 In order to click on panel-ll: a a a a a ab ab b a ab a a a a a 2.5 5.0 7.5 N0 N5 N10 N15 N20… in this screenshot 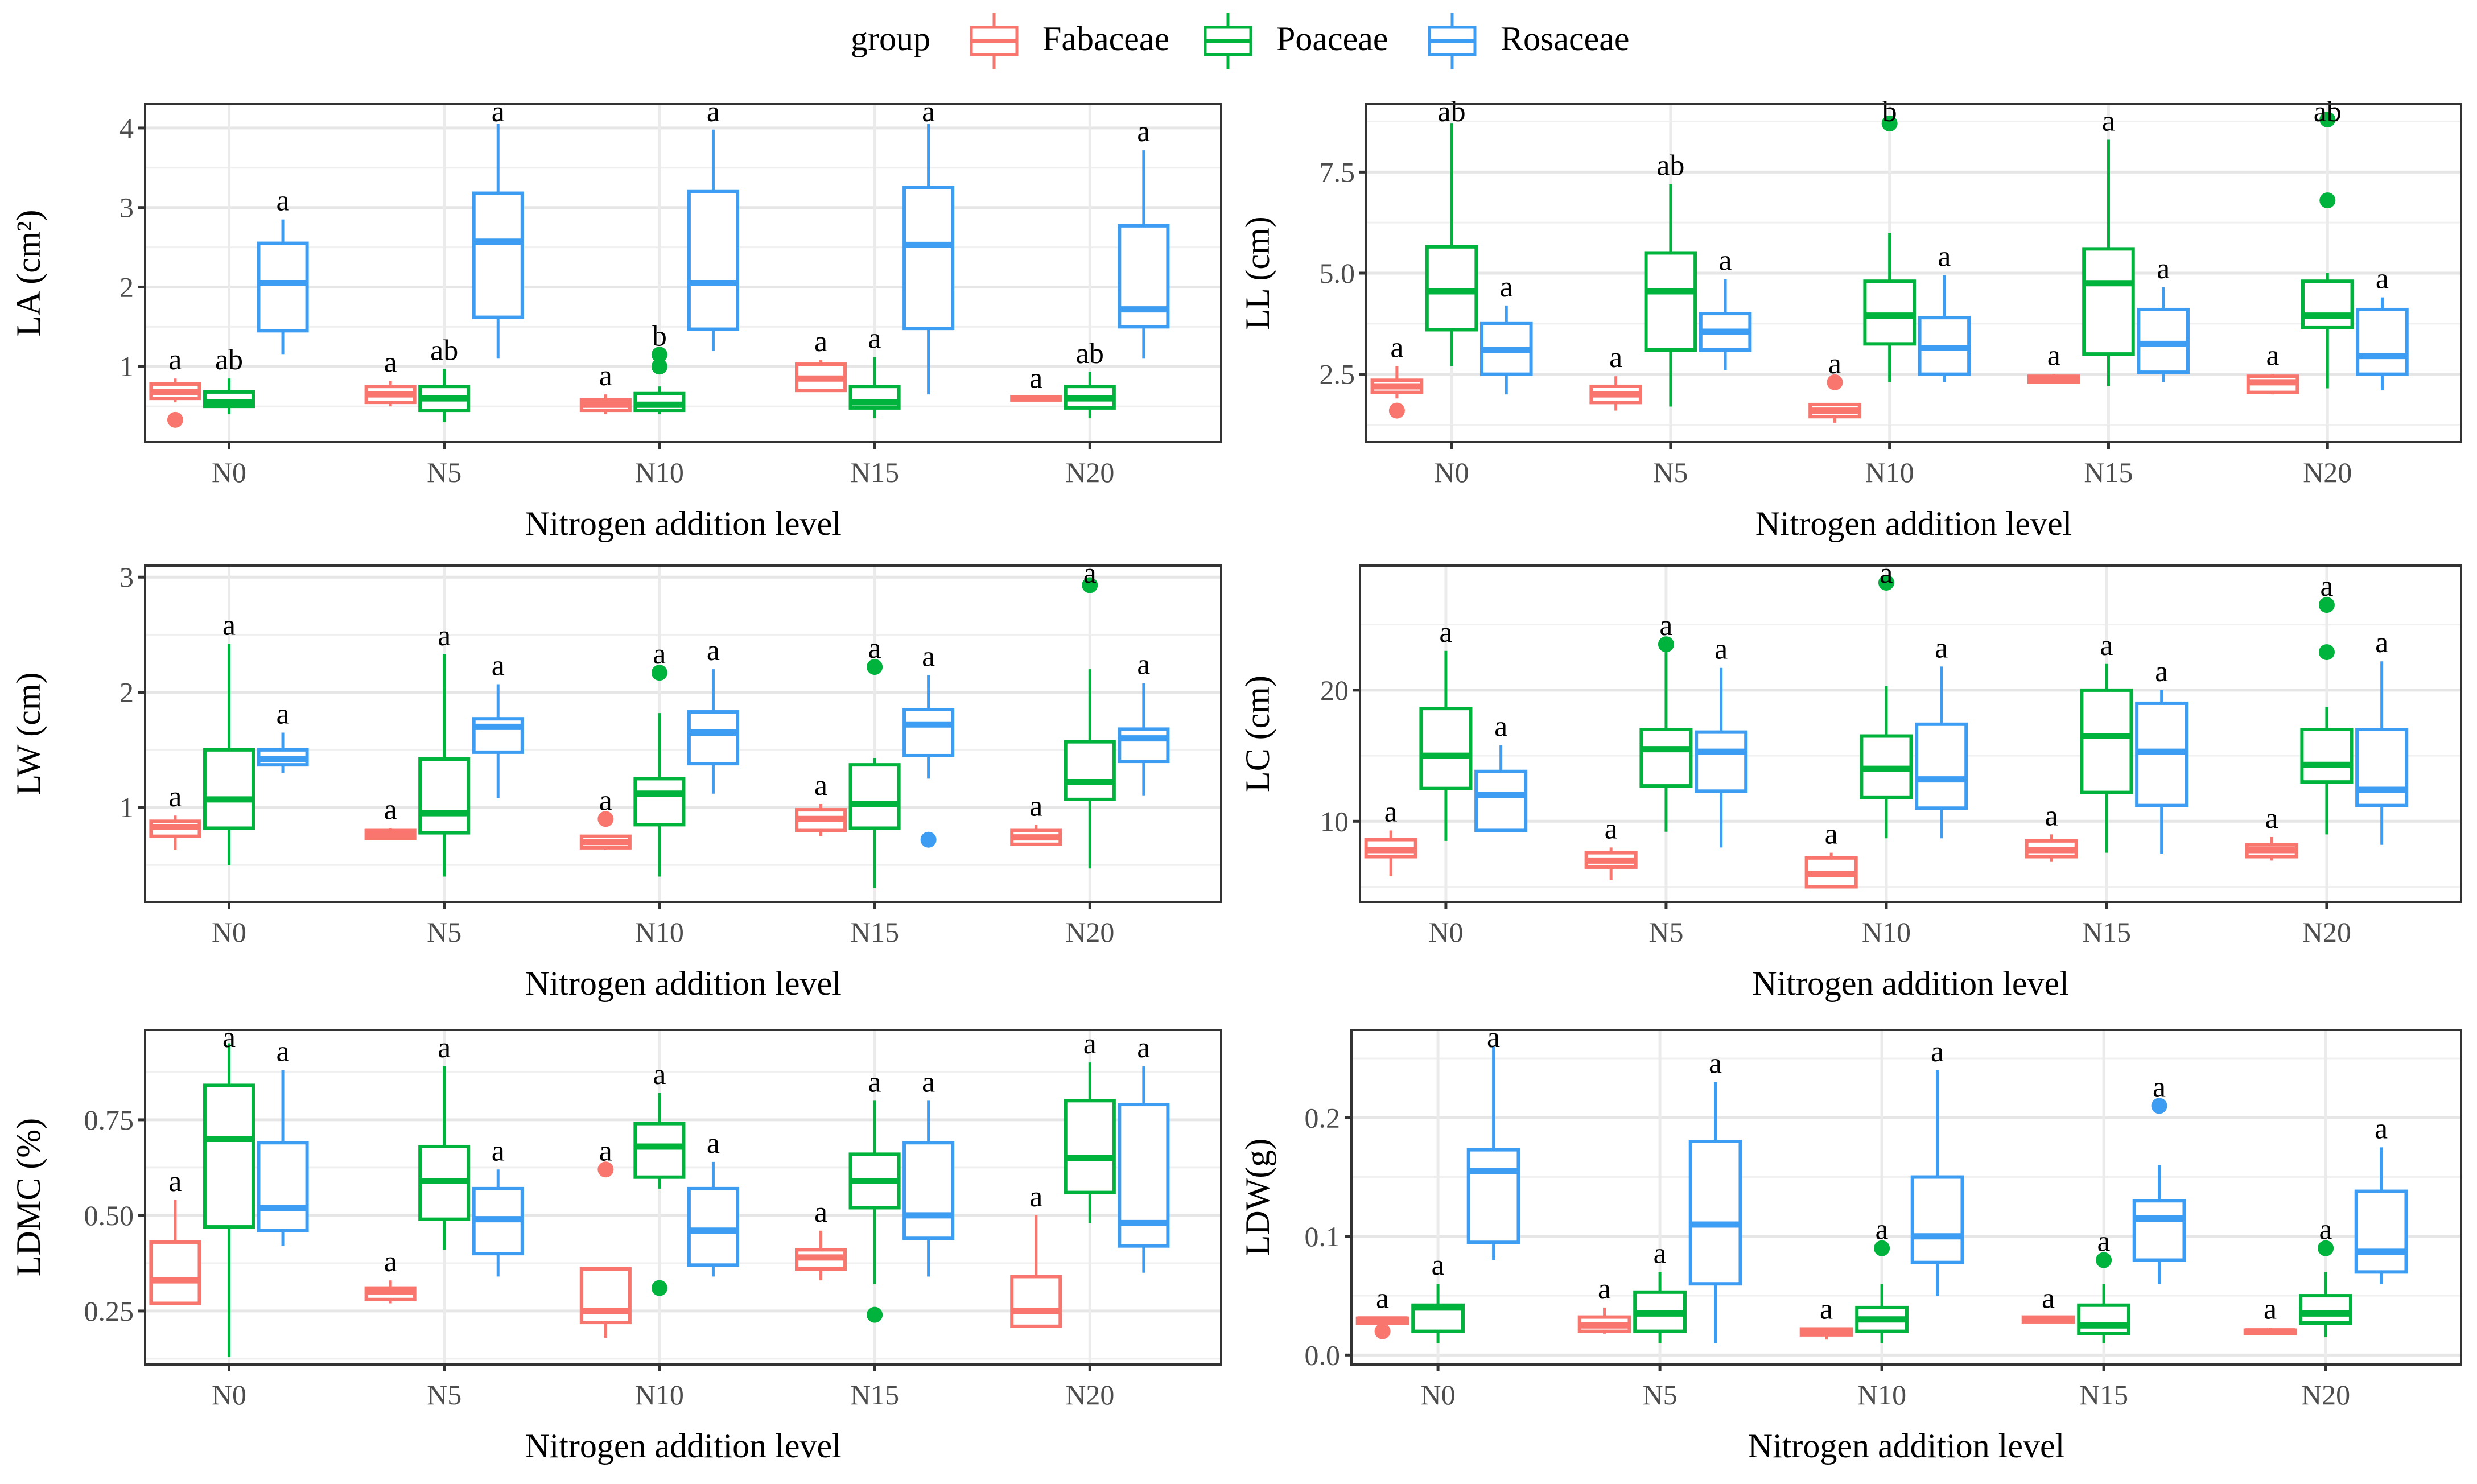, I will do `click(1850, 319)`.